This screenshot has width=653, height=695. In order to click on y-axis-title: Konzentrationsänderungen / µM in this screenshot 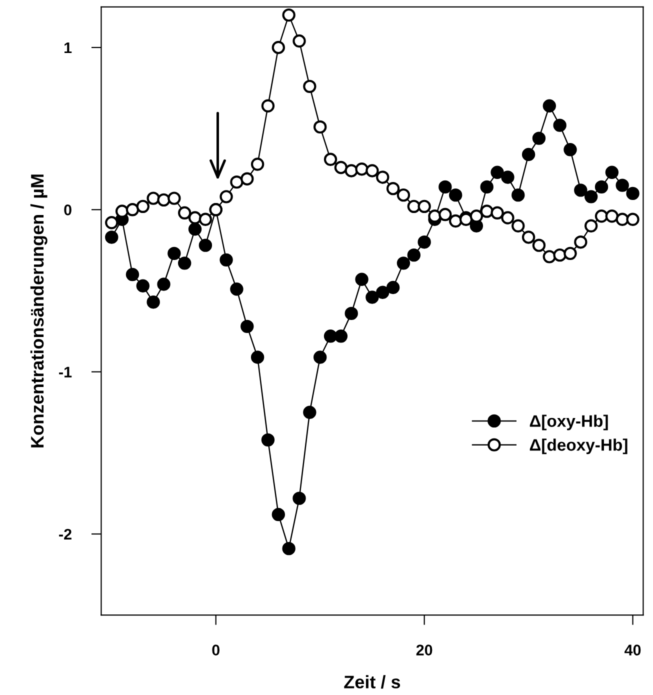, I will do `click(39, 311)`.